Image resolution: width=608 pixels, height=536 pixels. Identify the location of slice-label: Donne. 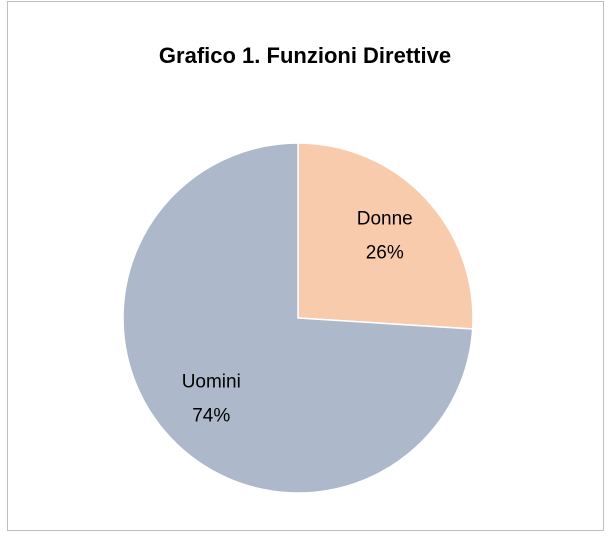
(385, 219).